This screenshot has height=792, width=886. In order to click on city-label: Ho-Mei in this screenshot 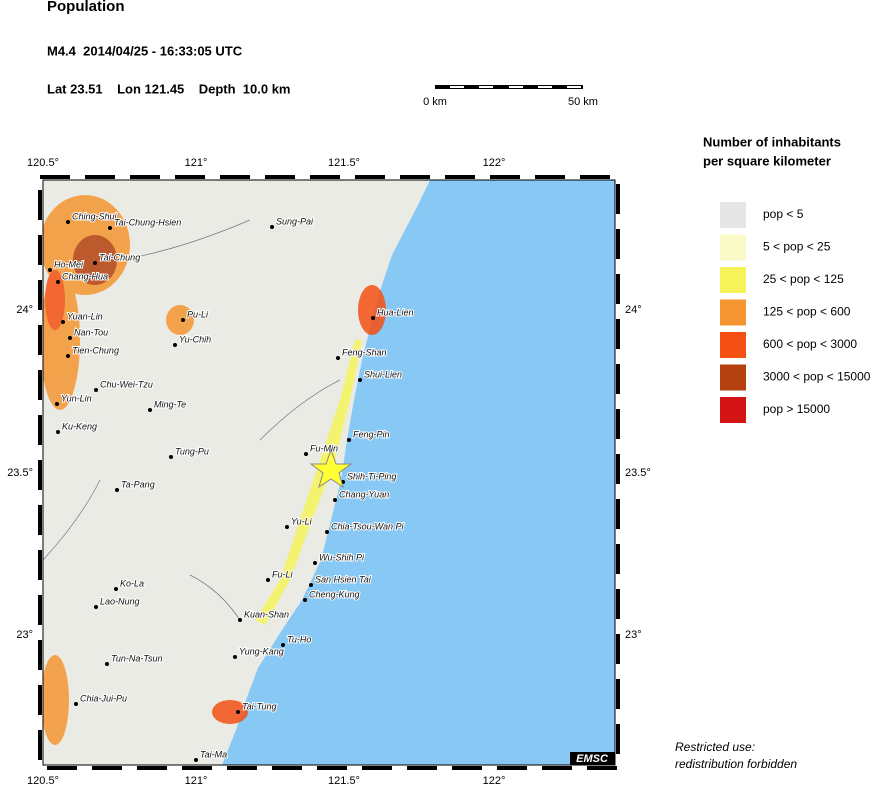, I will do `click(69, 264)`.